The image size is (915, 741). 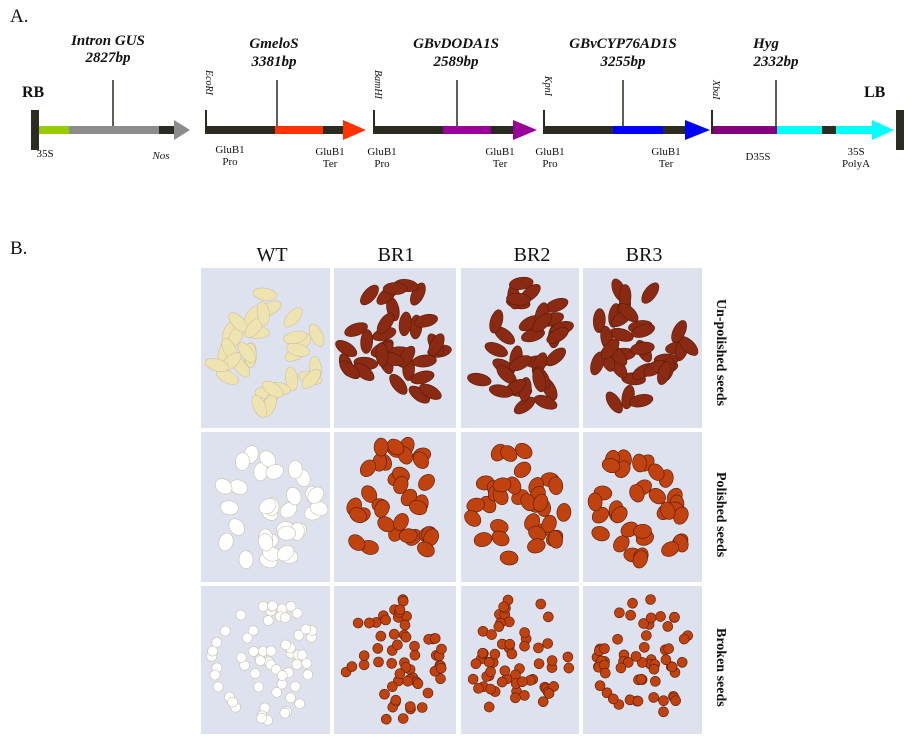 What do you see at coordinates (274, 62) in the screenshot?
I see `gene-size-gmelos: 3381bp` at bounding box center [274, 62].